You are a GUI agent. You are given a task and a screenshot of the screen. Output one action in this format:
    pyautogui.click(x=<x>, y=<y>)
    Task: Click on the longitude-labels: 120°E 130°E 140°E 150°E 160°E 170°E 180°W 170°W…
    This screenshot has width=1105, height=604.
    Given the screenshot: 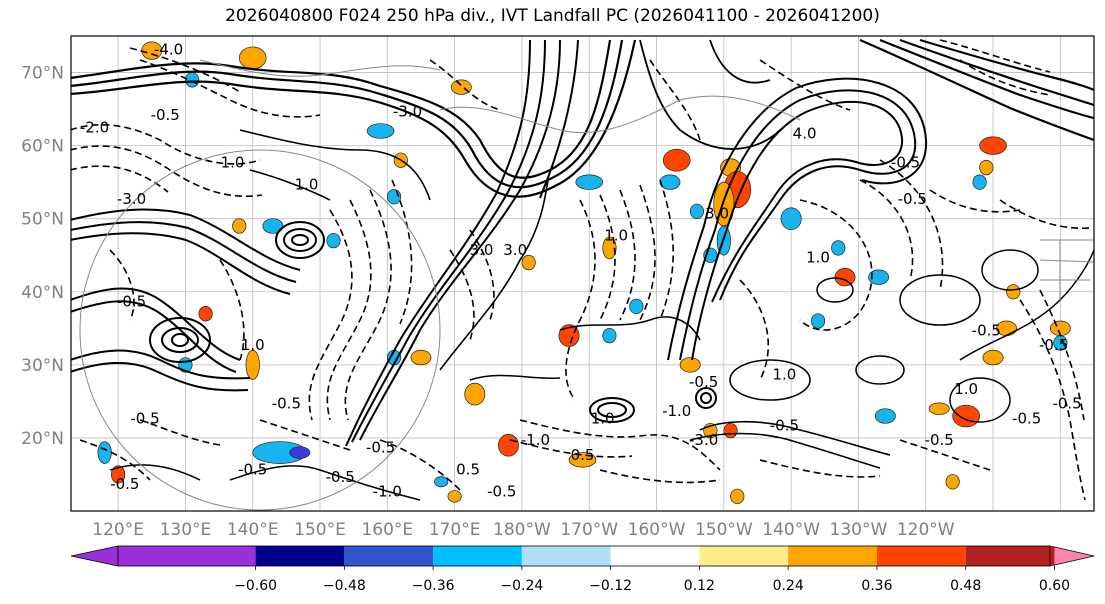 What is the action you would take?
    pyautogui.click(x=523, y=530)
    